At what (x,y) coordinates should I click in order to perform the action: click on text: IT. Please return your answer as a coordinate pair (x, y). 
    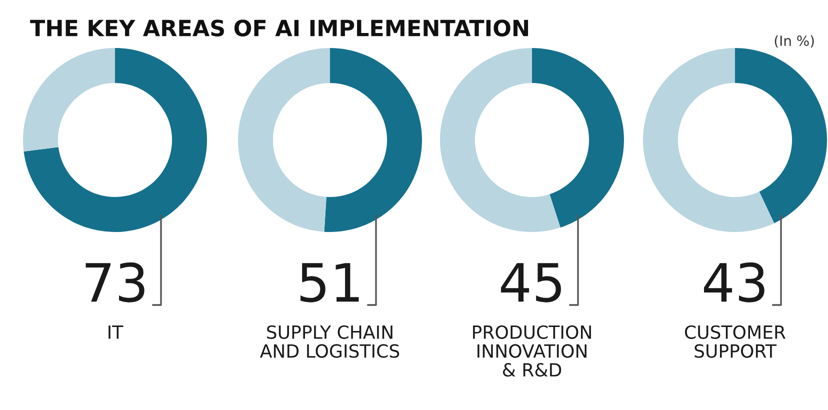
    Looking at the image, I should click on (116, 332).